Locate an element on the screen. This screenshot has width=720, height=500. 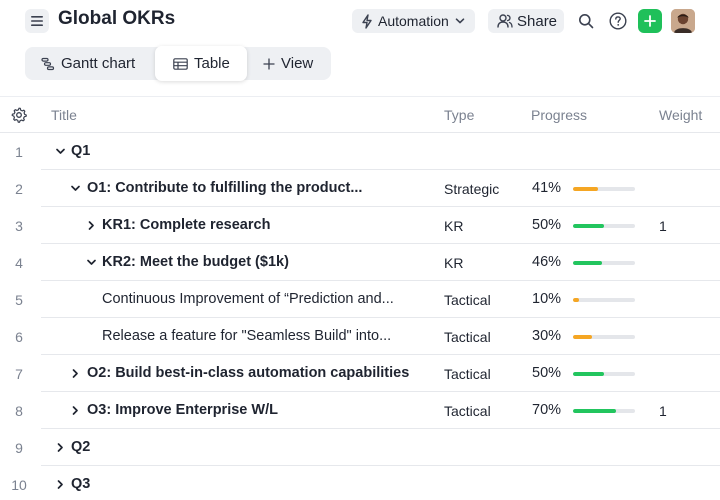
add-button is located at coordinates (650, 21).